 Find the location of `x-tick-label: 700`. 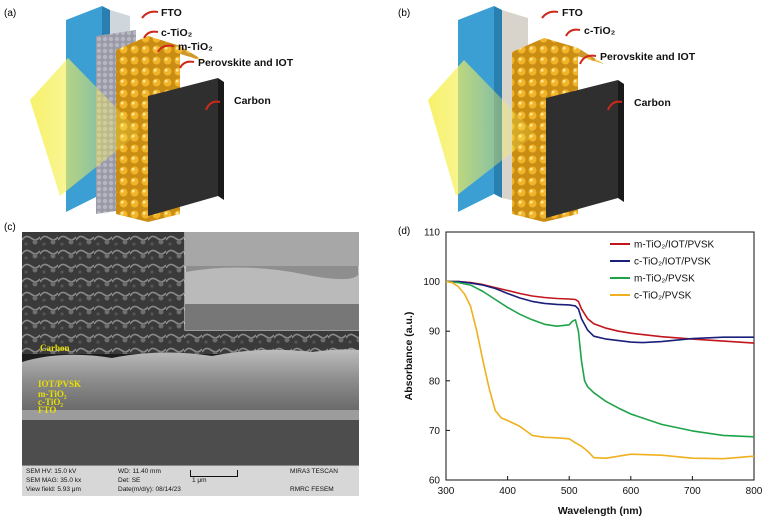

x-tick-label: 700 is located at coordinates (692, 491).